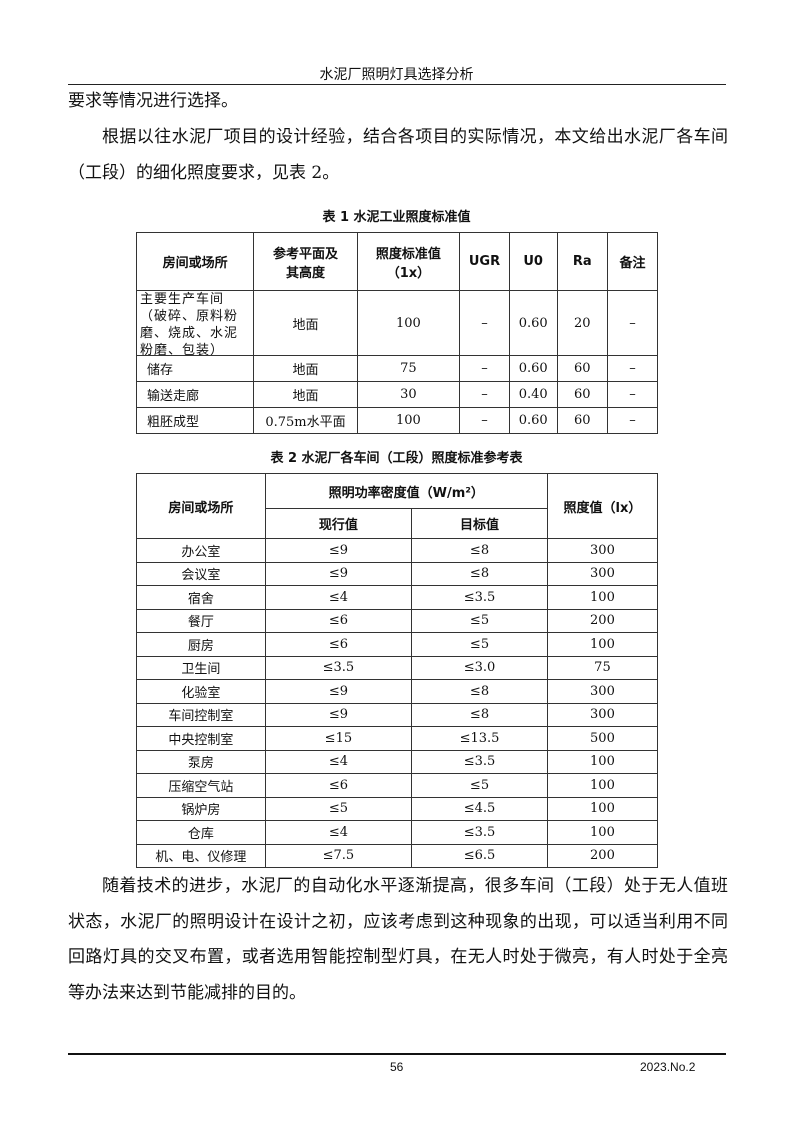 This screenshot has height=1122, width=793. Describe the element at coordinates (602, 506) in the screenshot. I see `column-header: 照度值（lx）` at that location.